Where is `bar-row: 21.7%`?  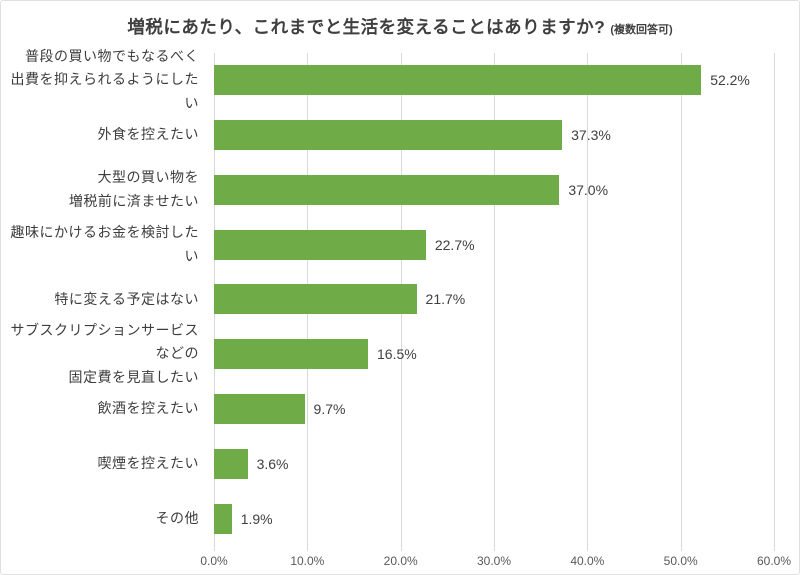
bar-row: 21.7% is located at coordinates (494, 299).